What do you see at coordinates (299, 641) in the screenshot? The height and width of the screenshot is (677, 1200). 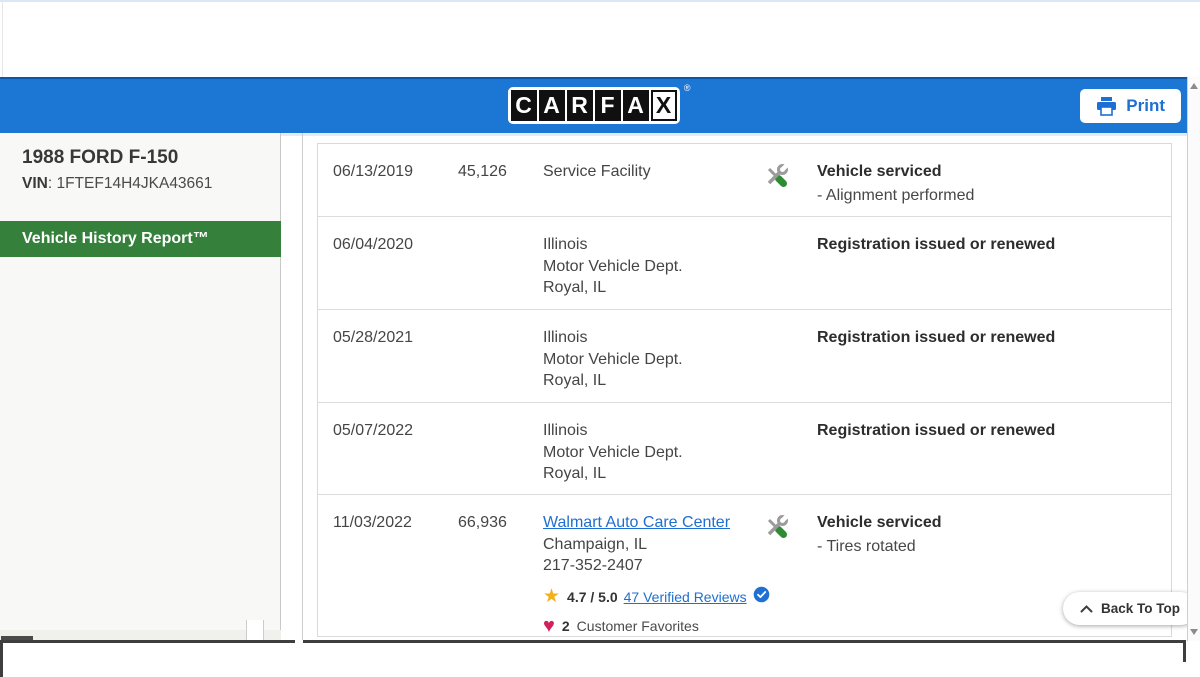 I see `frame-border-gap` at bounding box center [299, 641].